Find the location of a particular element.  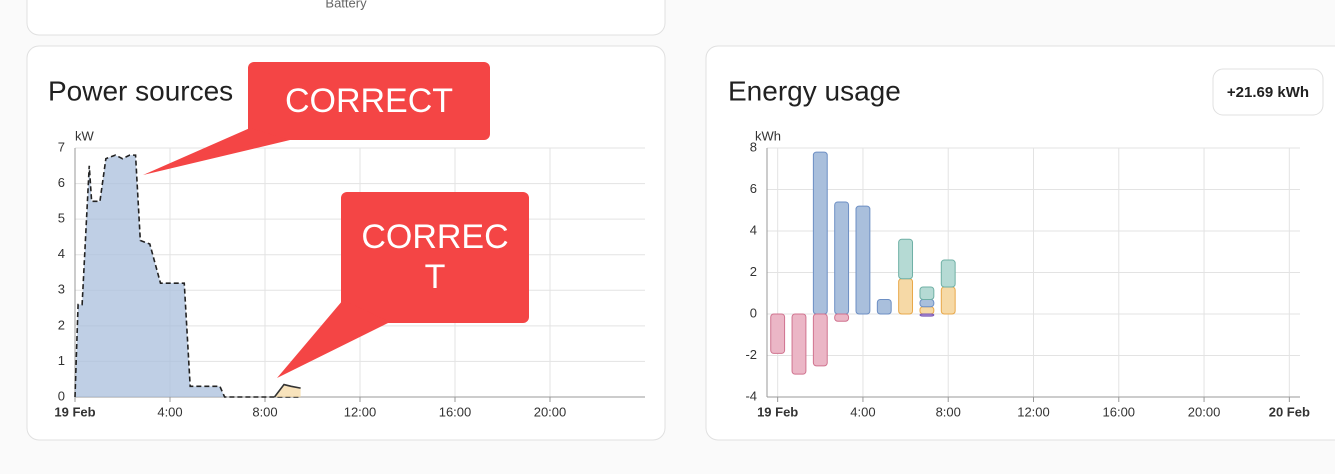

y-axis-label: kW is located at coordinates (85, 135).